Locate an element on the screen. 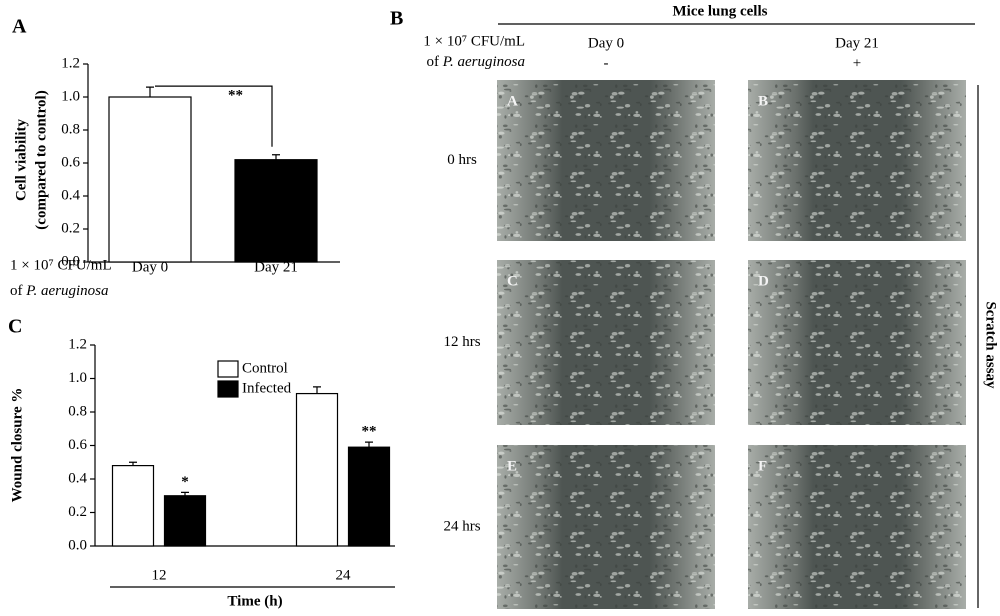  x-tick-label: Day 21 is located at coordinates (276, 267).